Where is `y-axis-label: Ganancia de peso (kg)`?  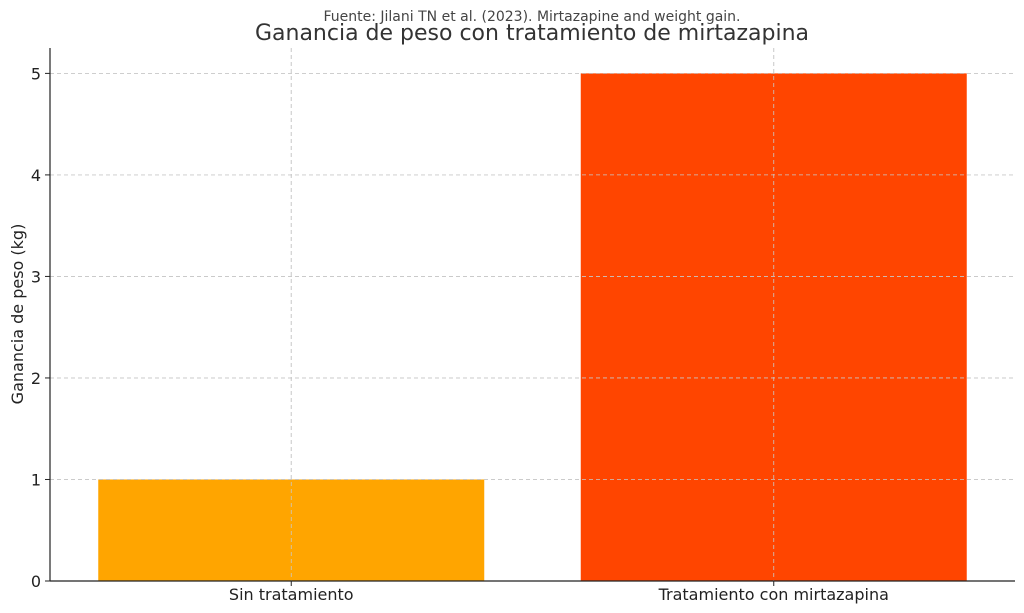
y-axis-label: Ganancia de peso (kg) is located at coordinates (17, 314).